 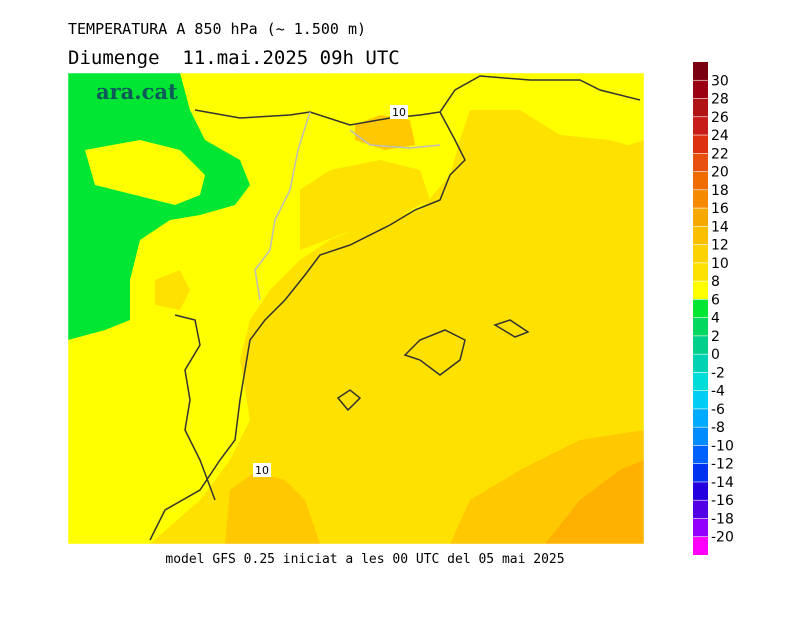 I want to click on colorbar-label: 16, so click(x=720, y=209).